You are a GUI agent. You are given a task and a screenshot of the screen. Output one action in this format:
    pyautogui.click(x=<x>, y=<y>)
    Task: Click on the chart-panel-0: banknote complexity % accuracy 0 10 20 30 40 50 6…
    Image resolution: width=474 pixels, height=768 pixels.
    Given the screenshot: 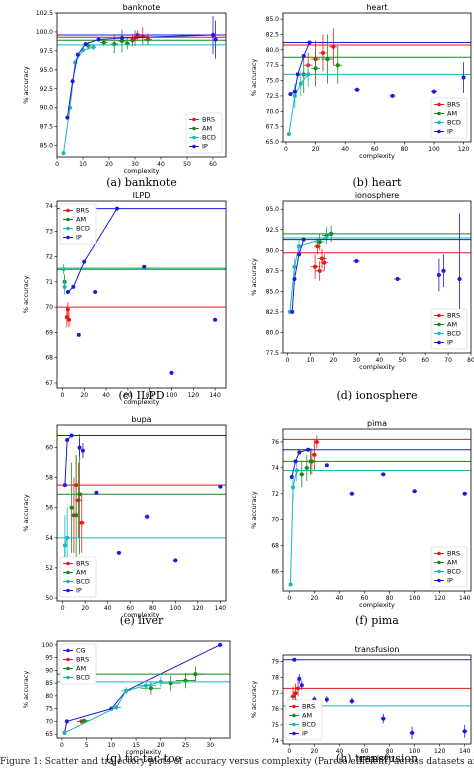 What is the action you would take?
    pyautogui.click(x=124, y=96)
    